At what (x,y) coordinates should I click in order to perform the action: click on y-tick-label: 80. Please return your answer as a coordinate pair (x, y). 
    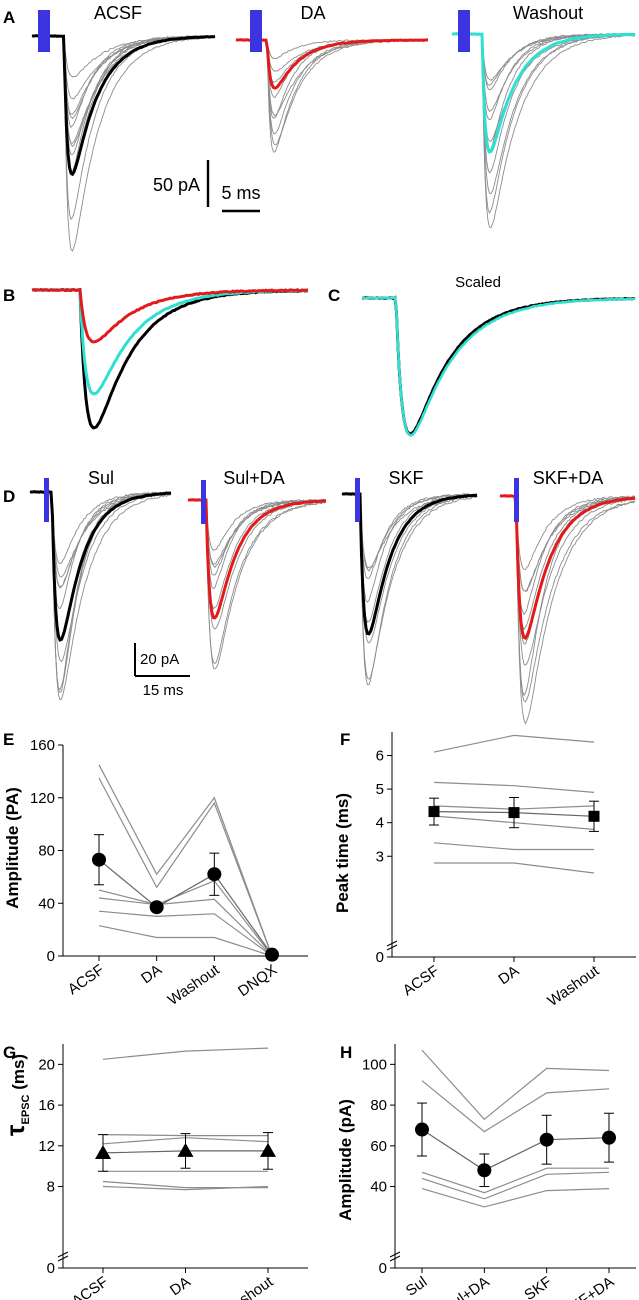
    Looking at the image, I should click on (378, 1105).